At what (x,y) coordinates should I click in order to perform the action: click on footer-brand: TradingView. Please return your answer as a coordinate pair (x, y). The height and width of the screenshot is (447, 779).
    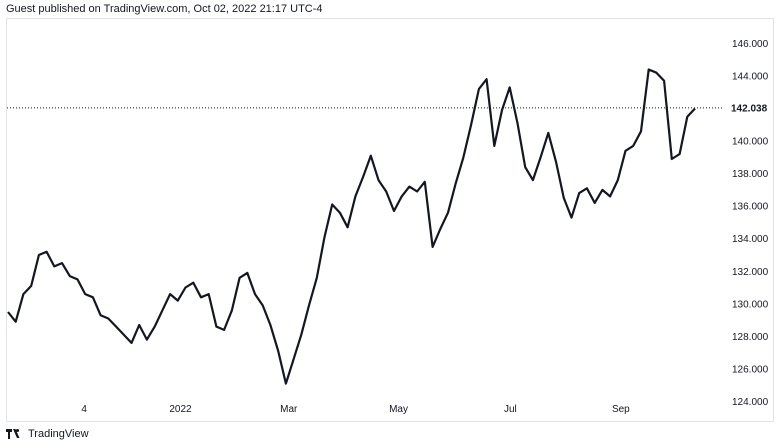
    Looking at the image, I should click on (58, 434).